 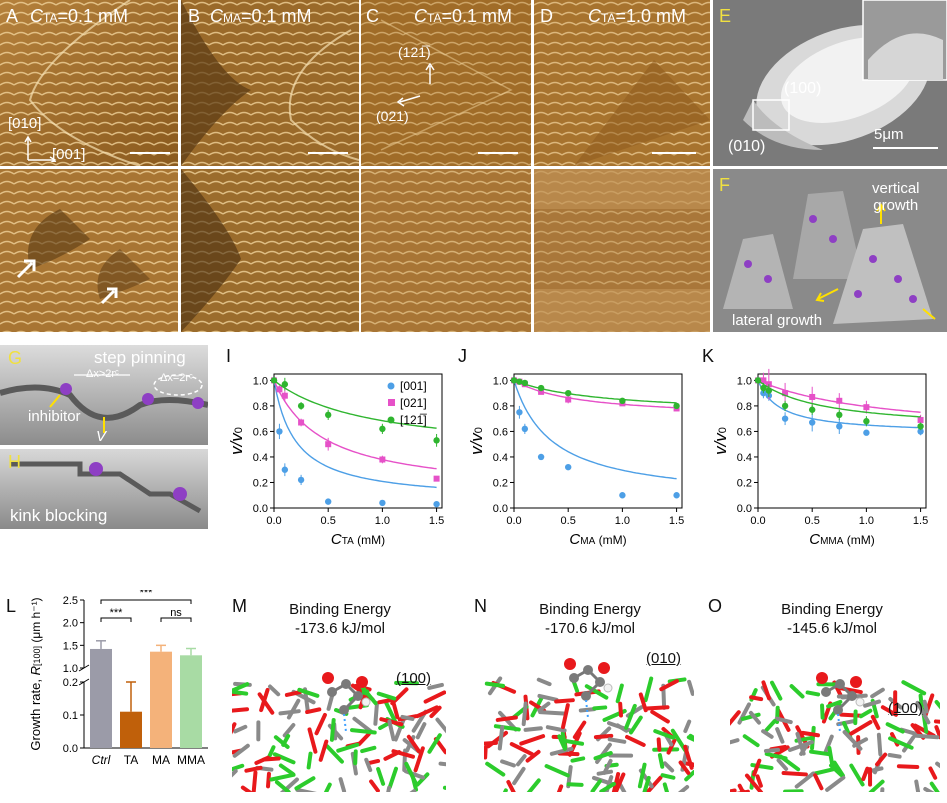 I want to click on category-label: MA, so click(x=161, y=760).